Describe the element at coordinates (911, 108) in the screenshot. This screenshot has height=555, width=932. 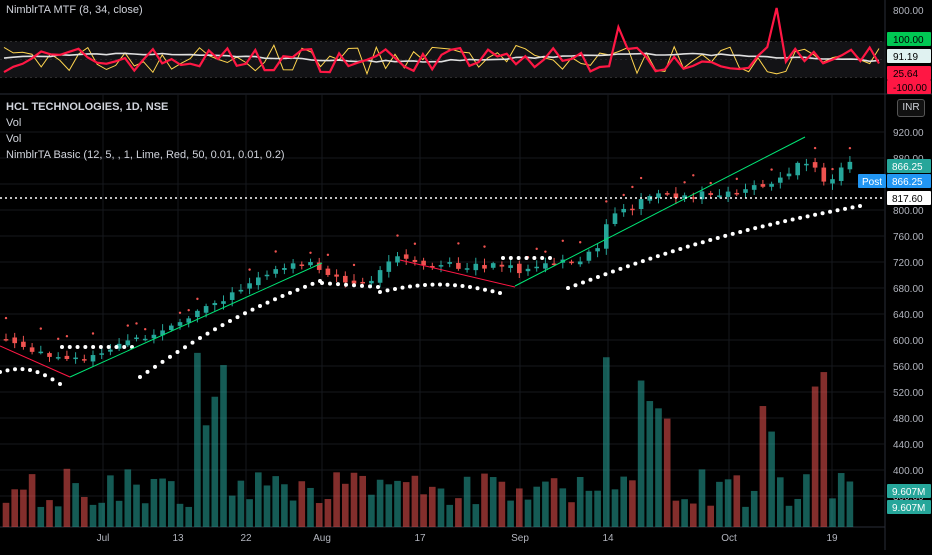
I see `currency-button: INR` at that location.